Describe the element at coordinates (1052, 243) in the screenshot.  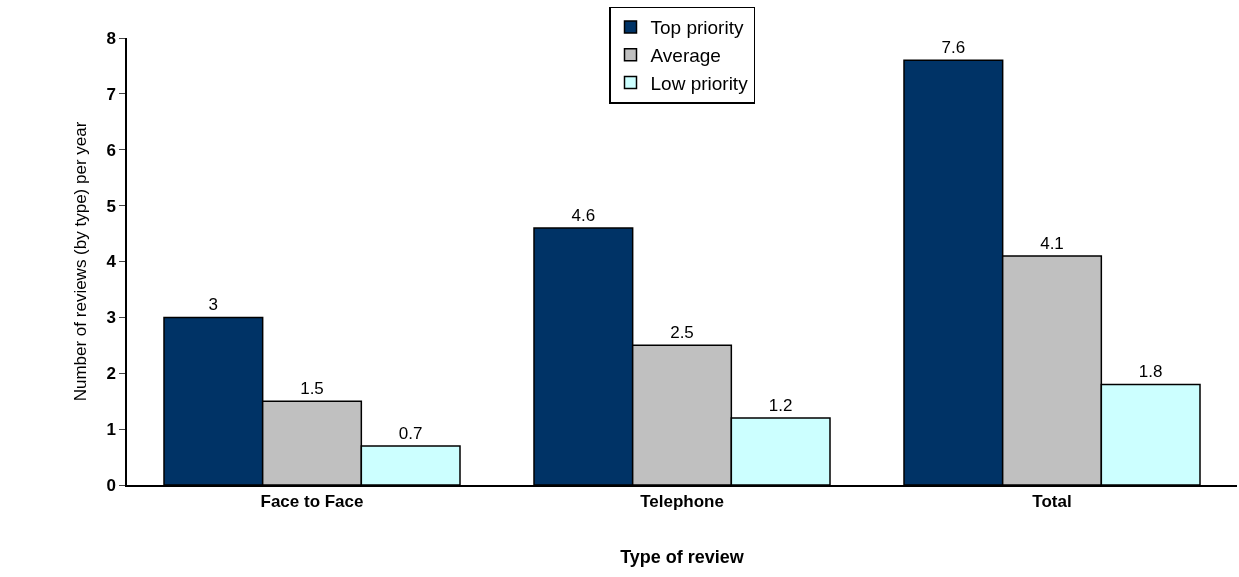
I see `data-label: 4.1` at that location.